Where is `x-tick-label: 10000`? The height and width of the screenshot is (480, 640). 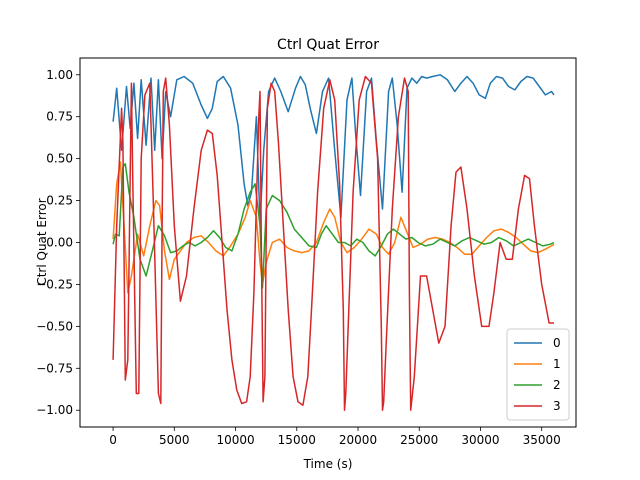 x-tick-label: 10000 is located at coordinates (235, 440).